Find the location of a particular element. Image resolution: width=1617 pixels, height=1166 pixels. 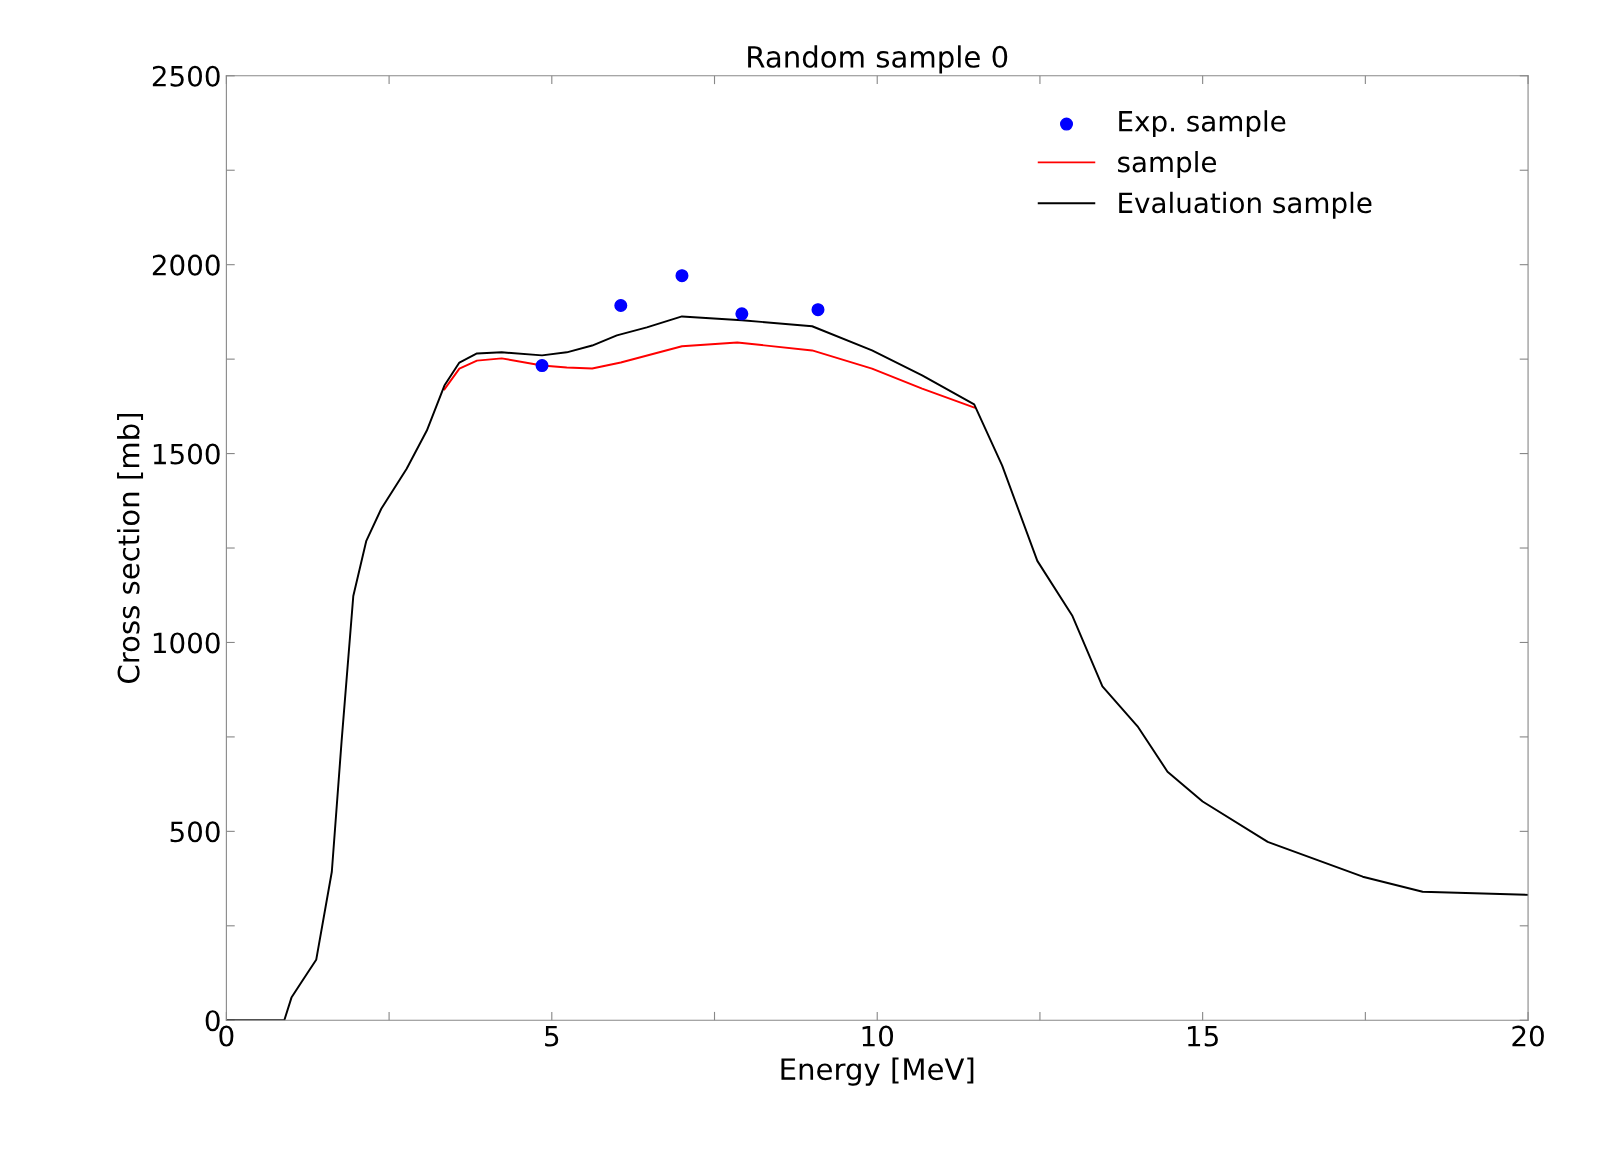

y-tick-label: 1500 is located at coordinates (186, 454).